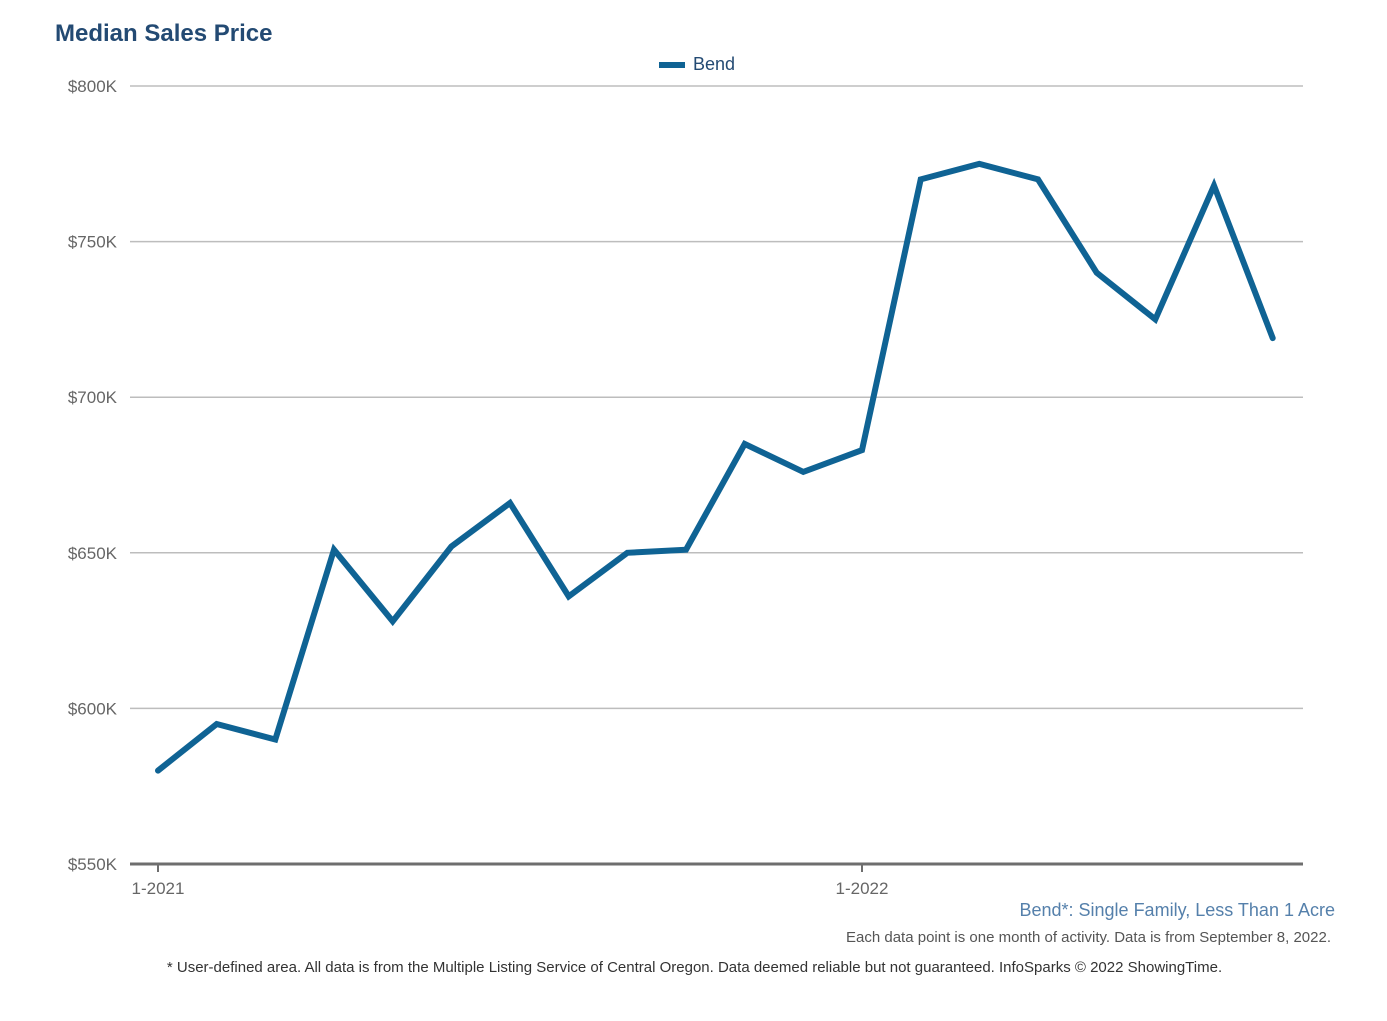 The height and width of the screenshot is (1021, 1387). What do you see at coordinates (93, 553) in the screenshot?
I see `y-tick-label: $650K` at bounding box center [93, 553].